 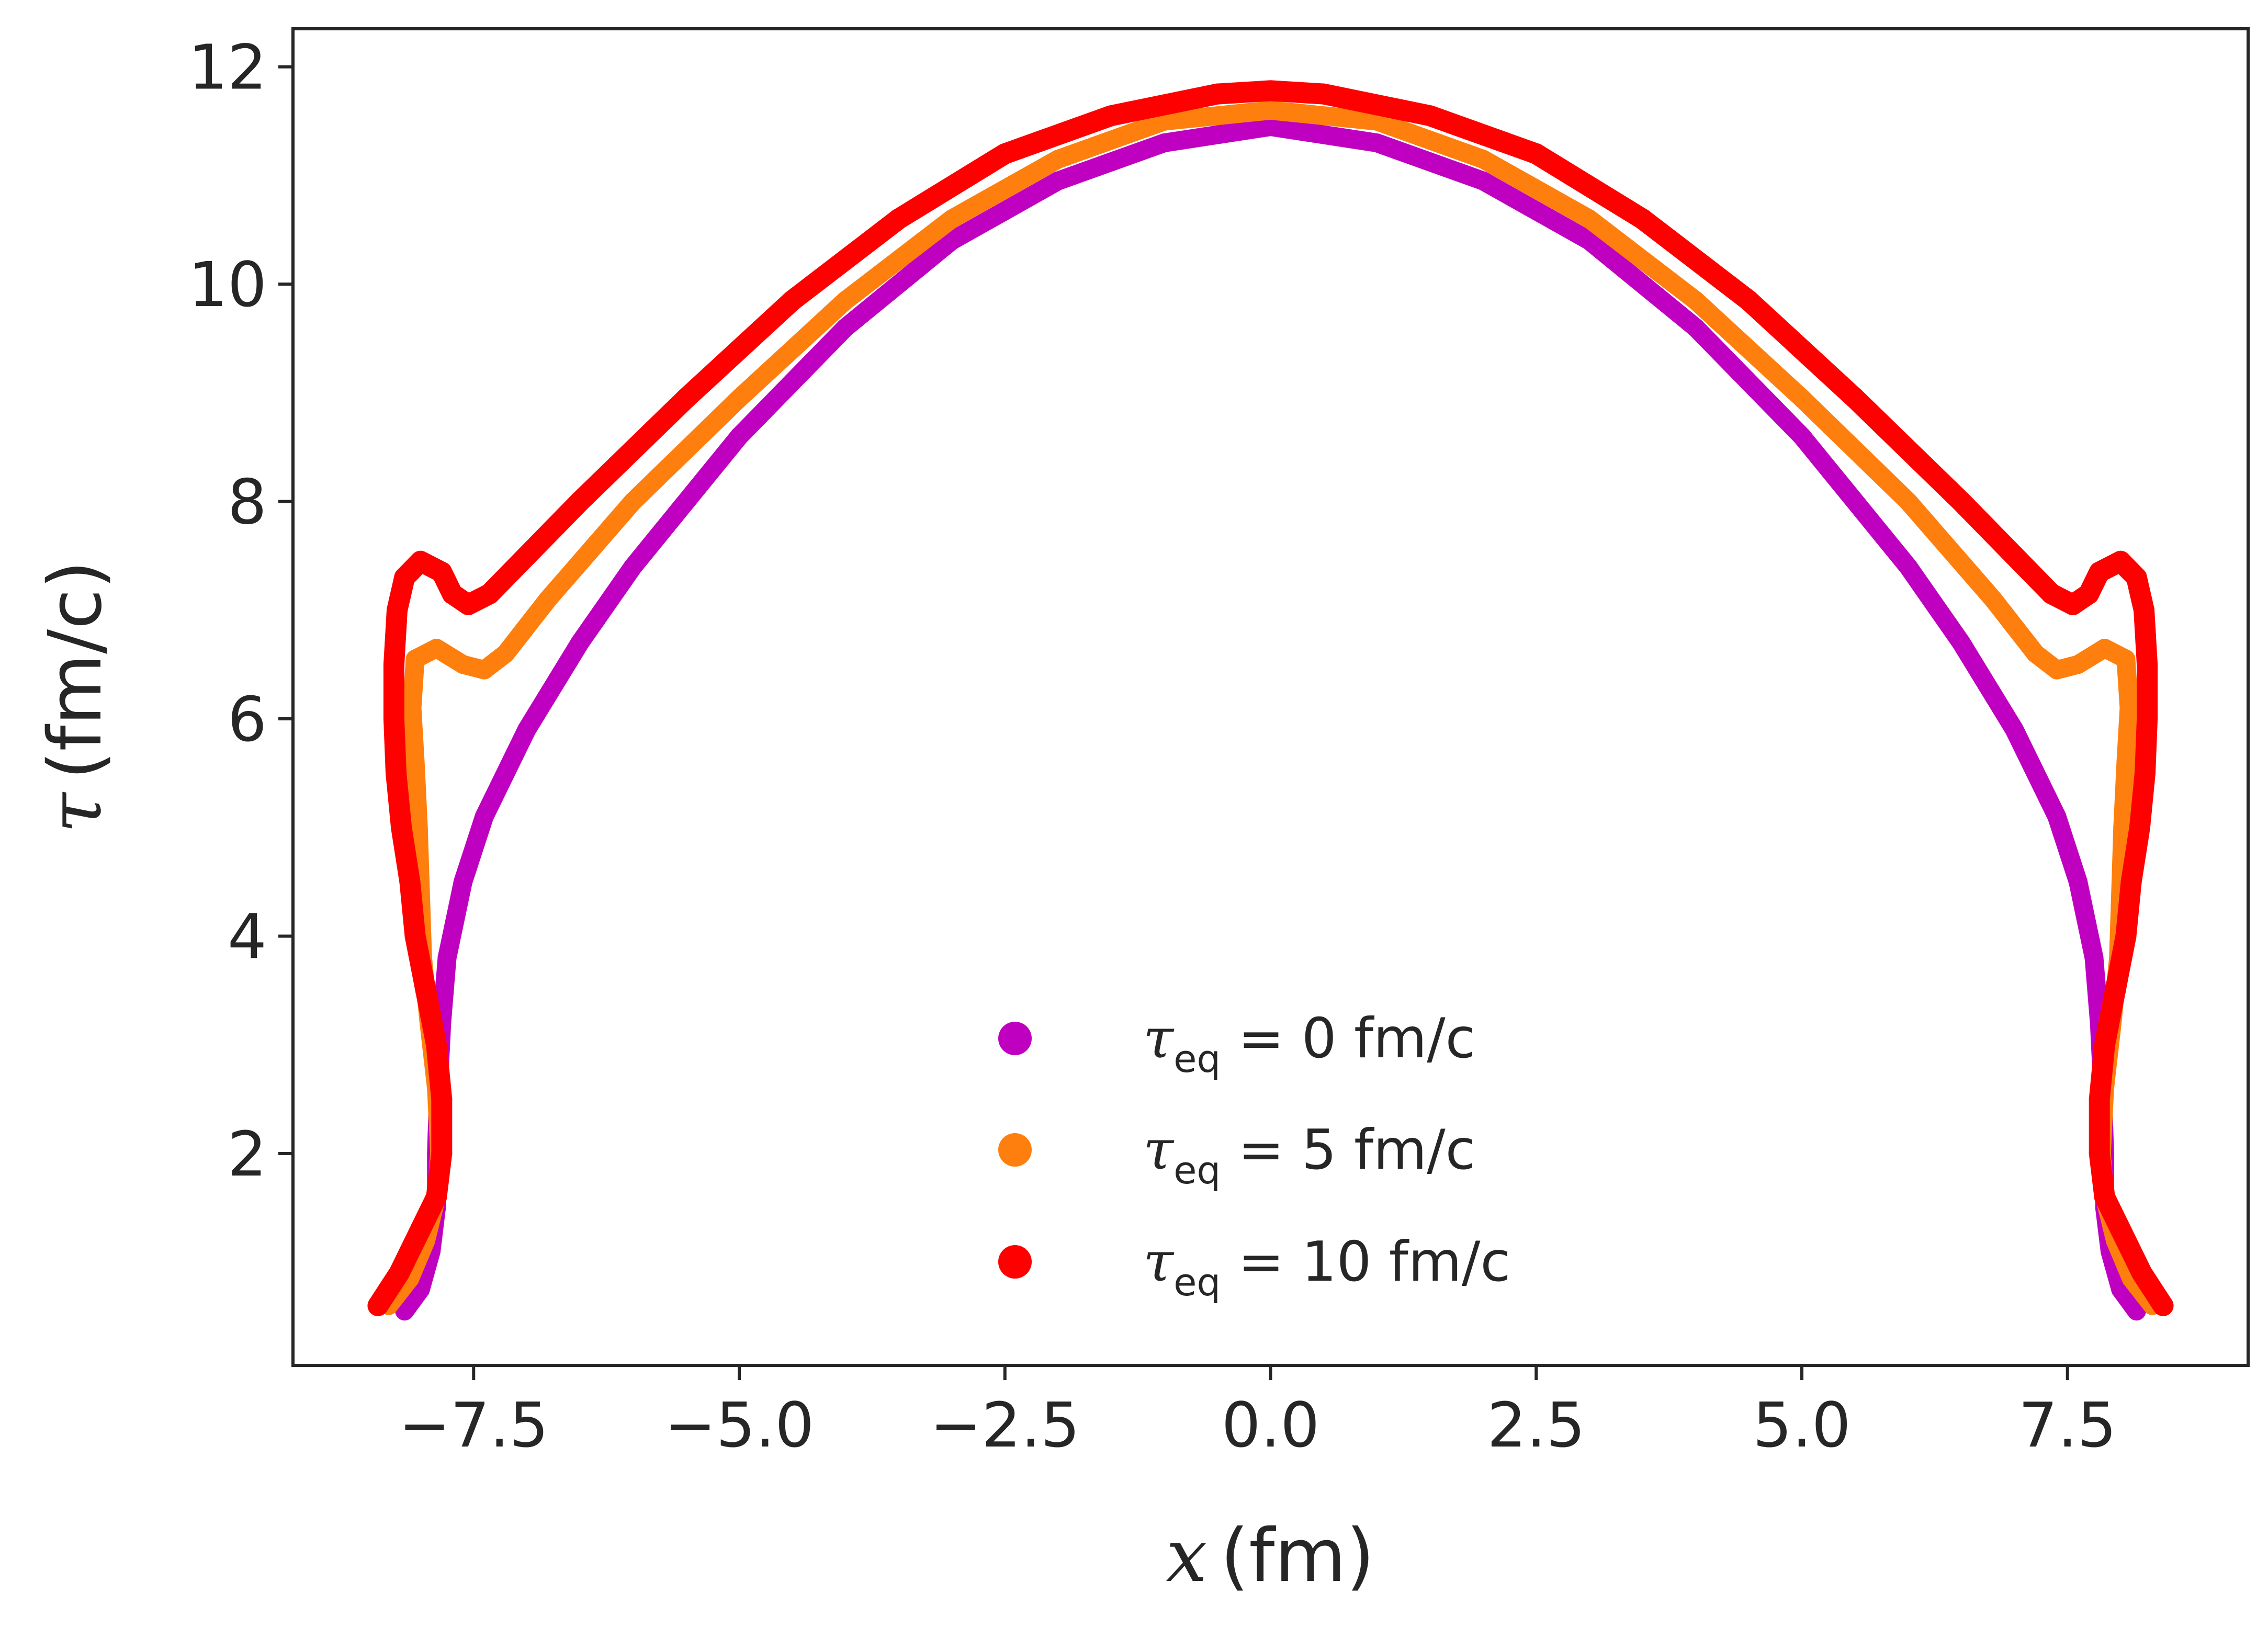 What do you see at coordinates (1348, 1038) in the screenshot?
I see `legend-value: = 0 fm/c` at bounding box center [1348, 1038].